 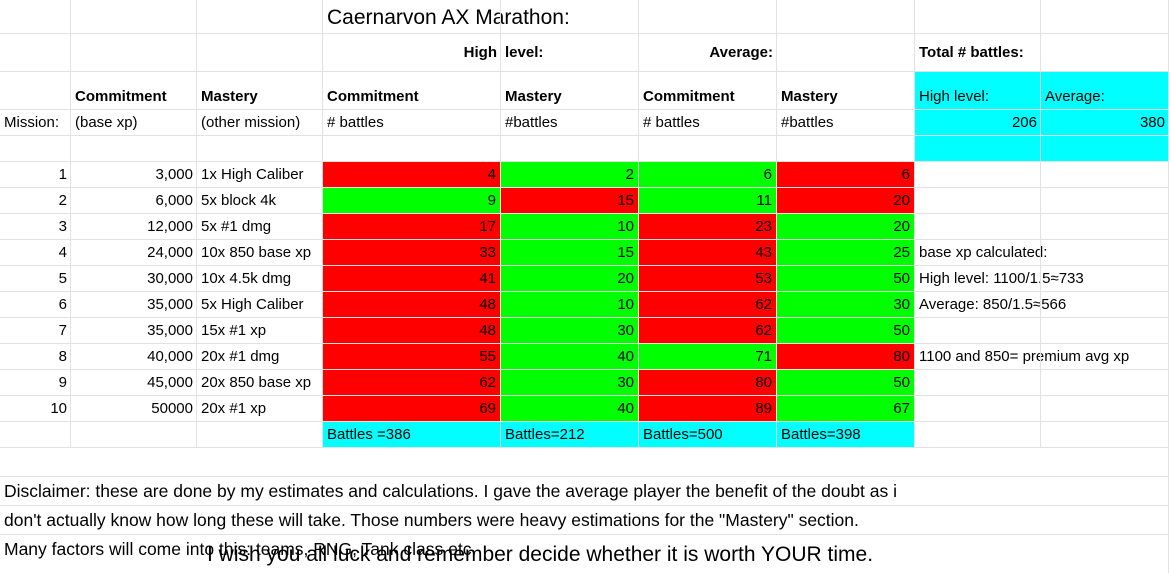 What do you see at coordinates (252, 304) in the screenshot?
I see `mastery-task: 5x High Caliber` at bounding box center [252, 304].